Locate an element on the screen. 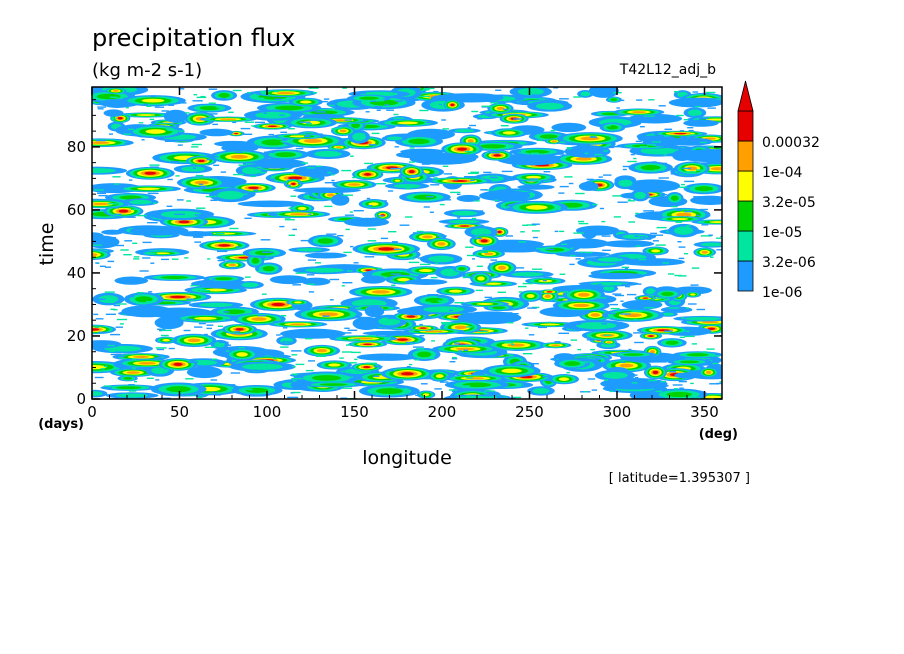 Image resolution: width=904 pixels, height=654 pixels. y-tick-label: 60 is located at coordinates (76, 210).